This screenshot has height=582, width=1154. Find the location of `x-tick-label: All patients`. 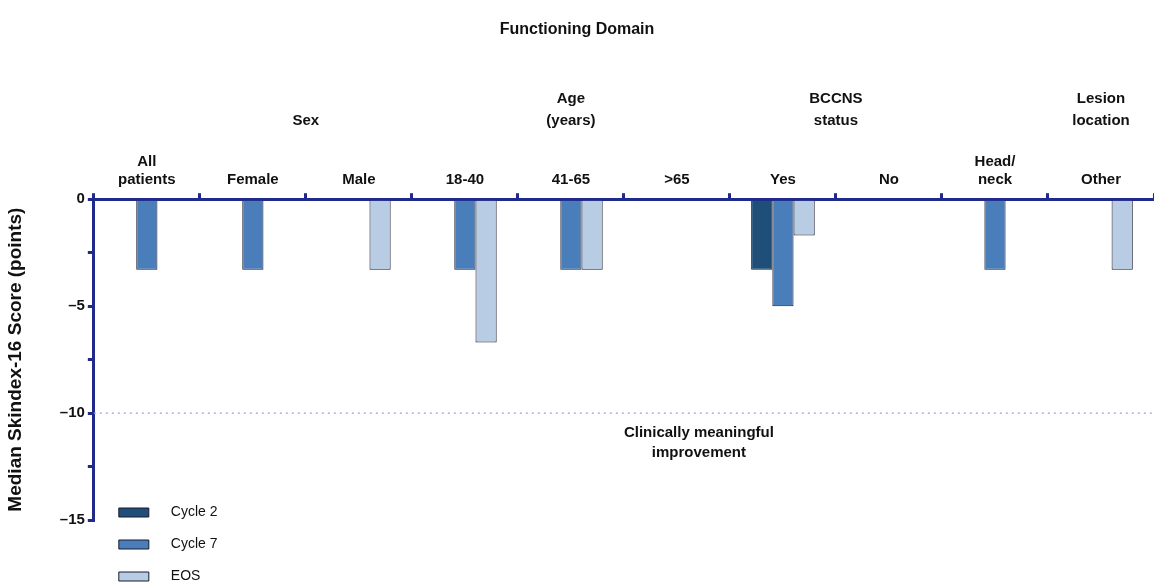

x-tick-label: All patients is located at coordinates (147, 170).